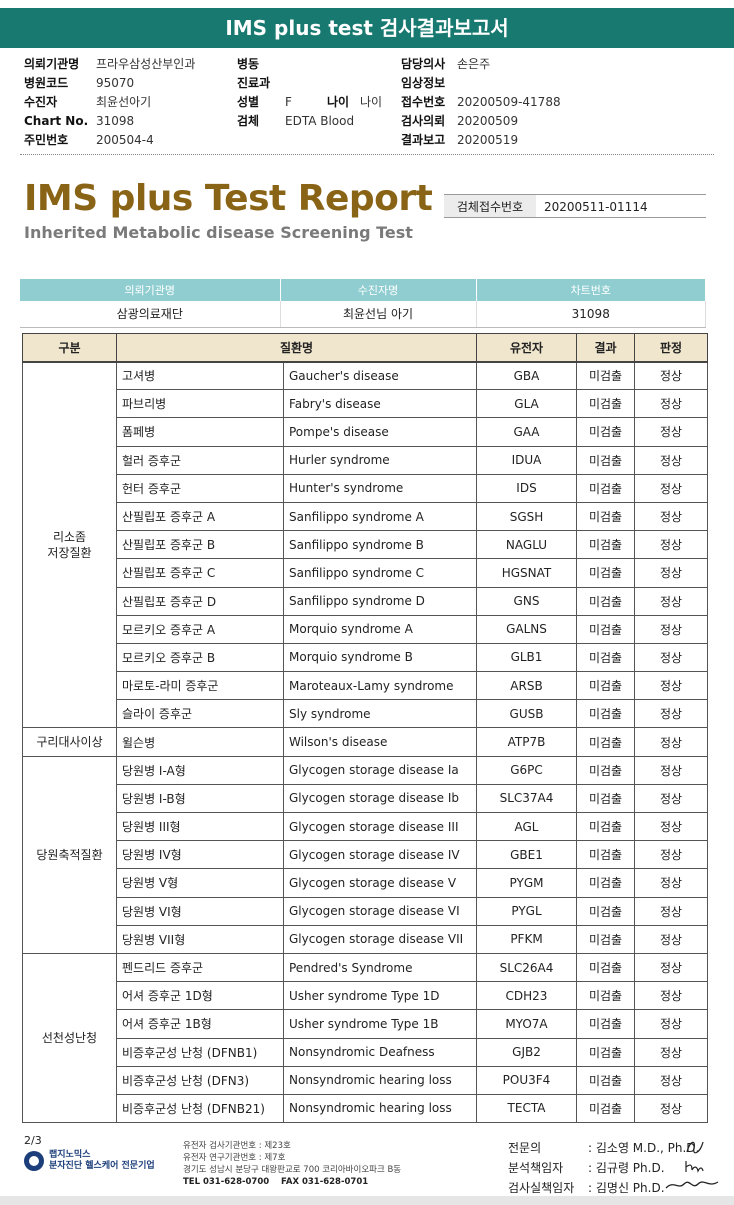  Describe the element at coordinates (380, 375) in the screenshot. I see `disease-english-cell: Gaucher's disease` at that location.